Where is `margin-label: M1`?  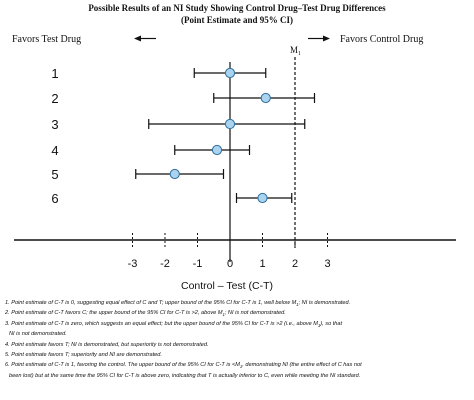 margin-label: M1 is located at coordinates (295, 51).